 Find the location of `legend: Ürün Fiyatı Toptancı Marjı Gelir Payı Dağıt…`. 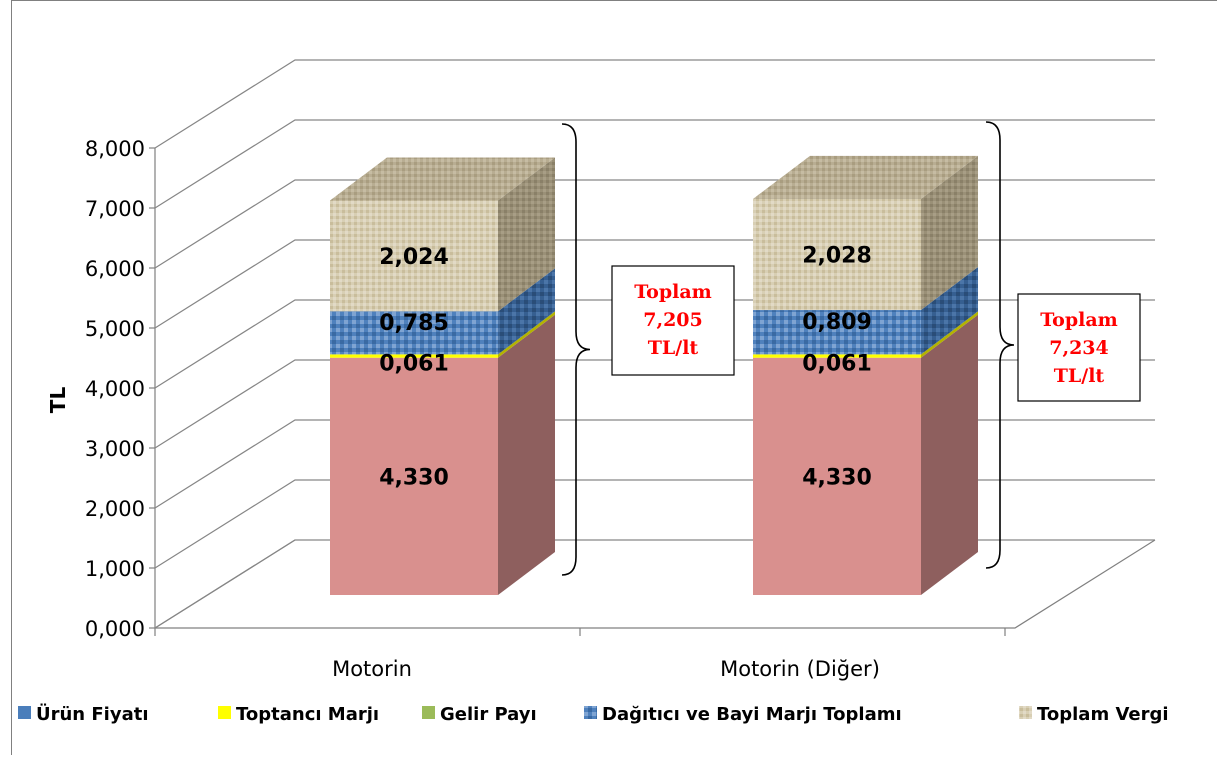

legend: Ürün Fiyatı Toptancı Marjı Gelir Payı Dağıt… is located at coordinates (593, 714).